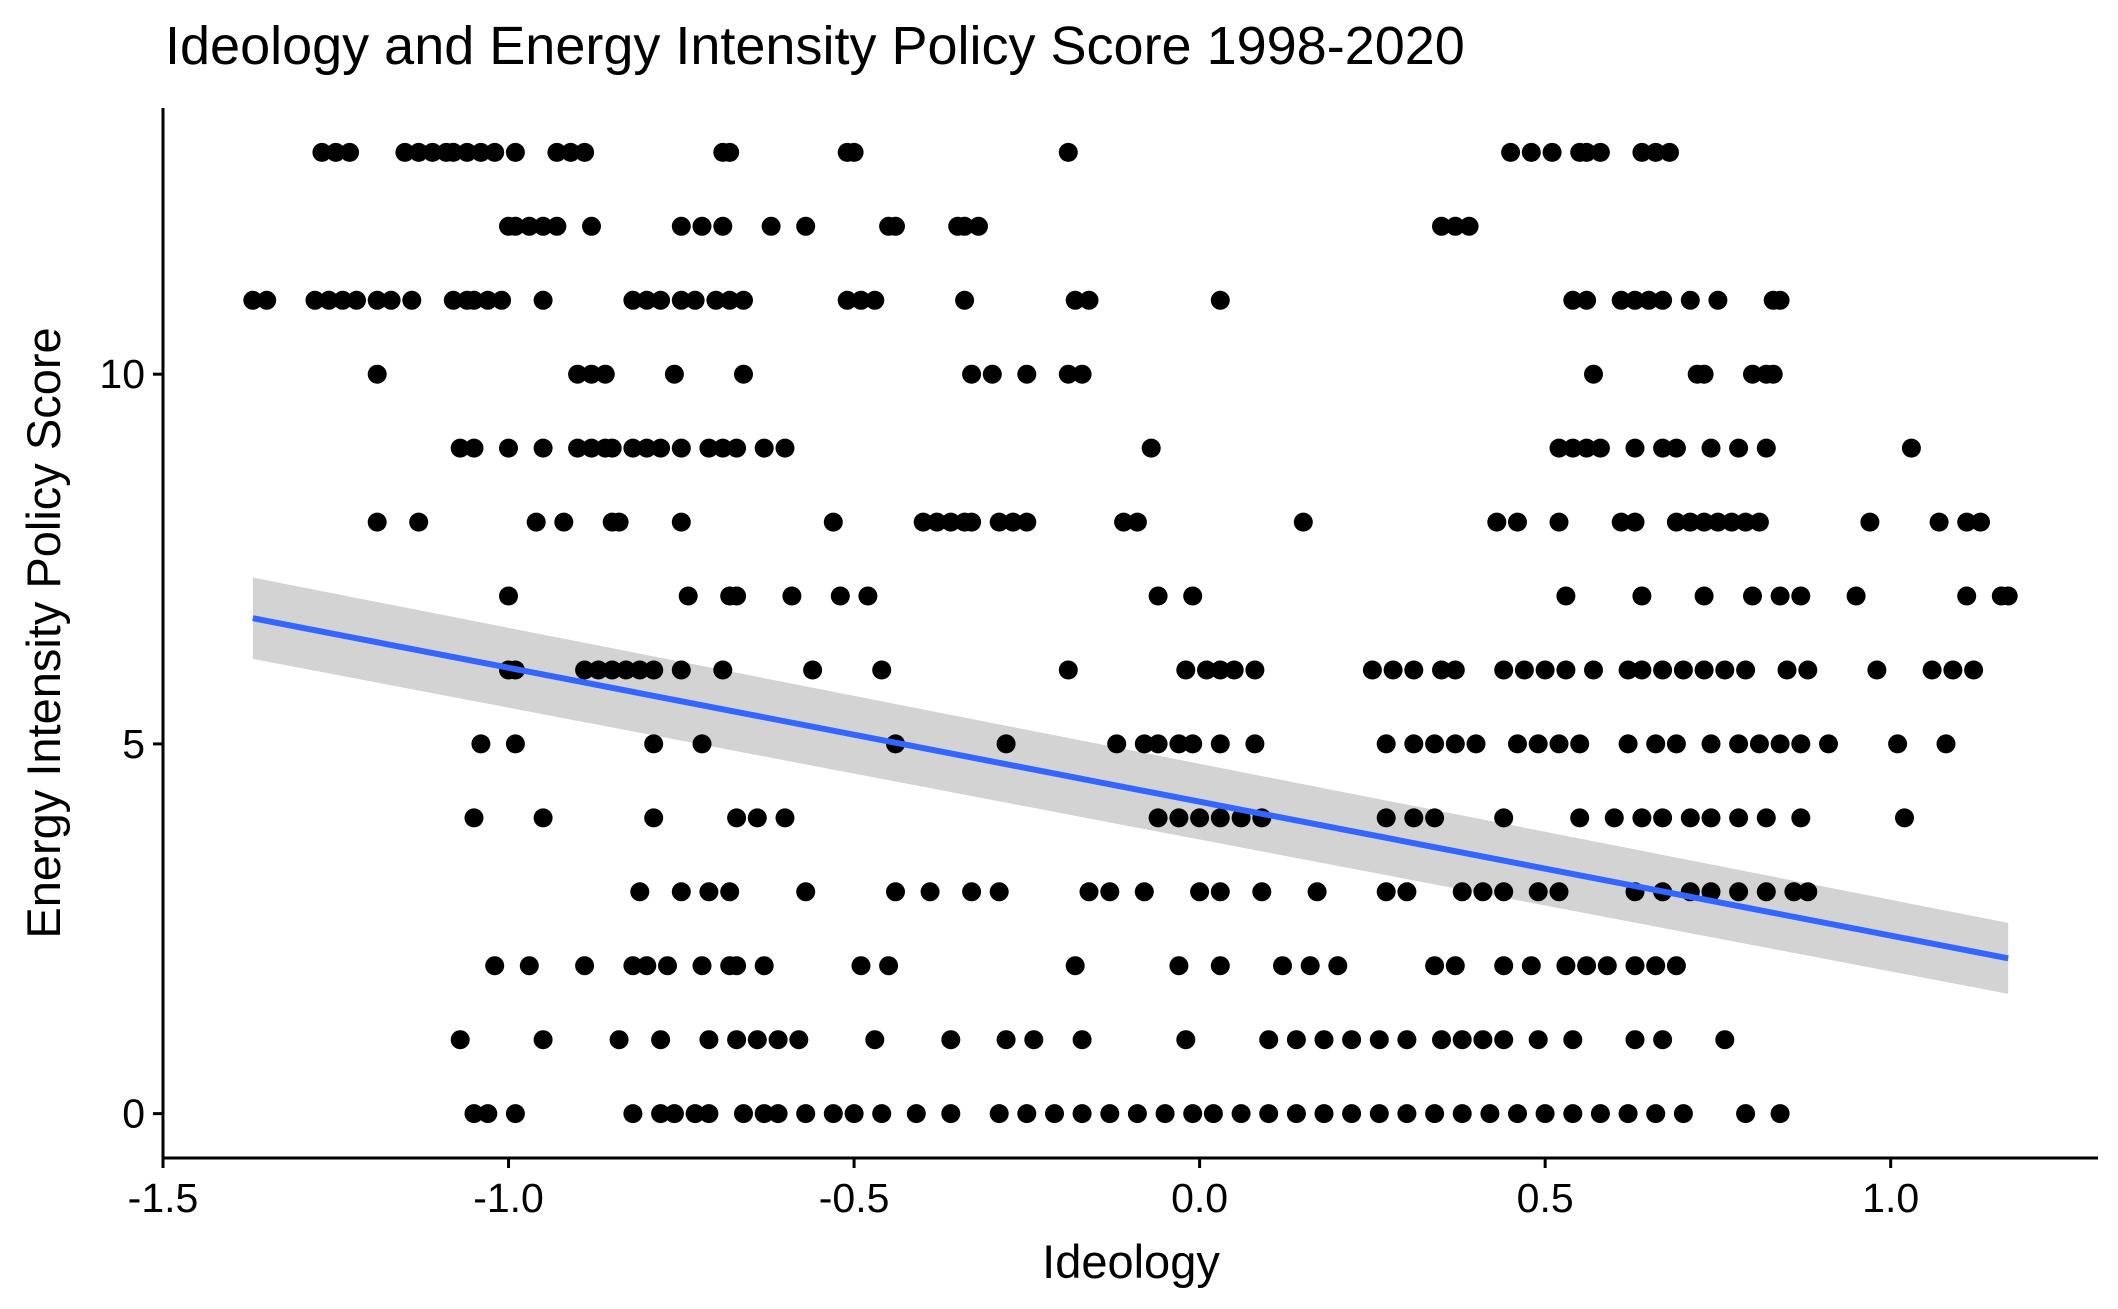  What do you see at coordinates (508, 1198) in the screenshot?
I see `x-tick-label: -1.0` at bounding box center [508, 1198].